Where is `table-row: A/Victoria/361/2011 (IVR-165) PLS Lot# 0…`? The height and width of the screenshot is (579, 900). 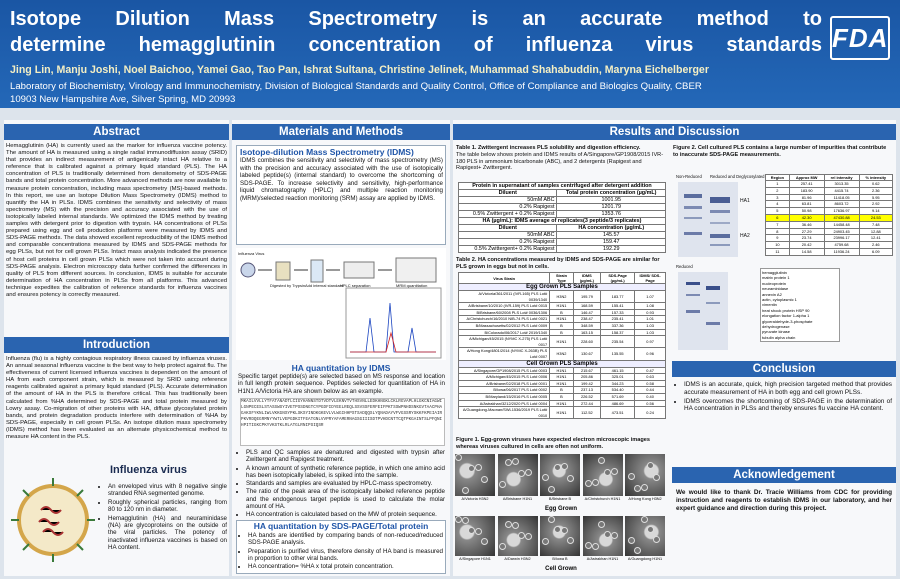 table-row: A/Victoria/361/2011 (IVR-165) PLS Lot# 0… is located at coordinates (561, 296).